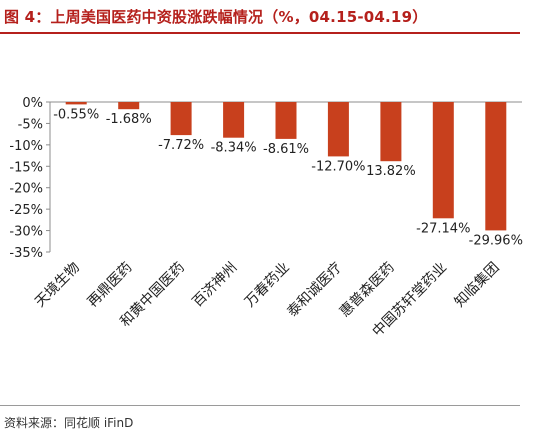 The image size is (558, 438). Describe the element at coordinates (496, 240) in the screenshot. I see `data-label: -29.96%` at that location.